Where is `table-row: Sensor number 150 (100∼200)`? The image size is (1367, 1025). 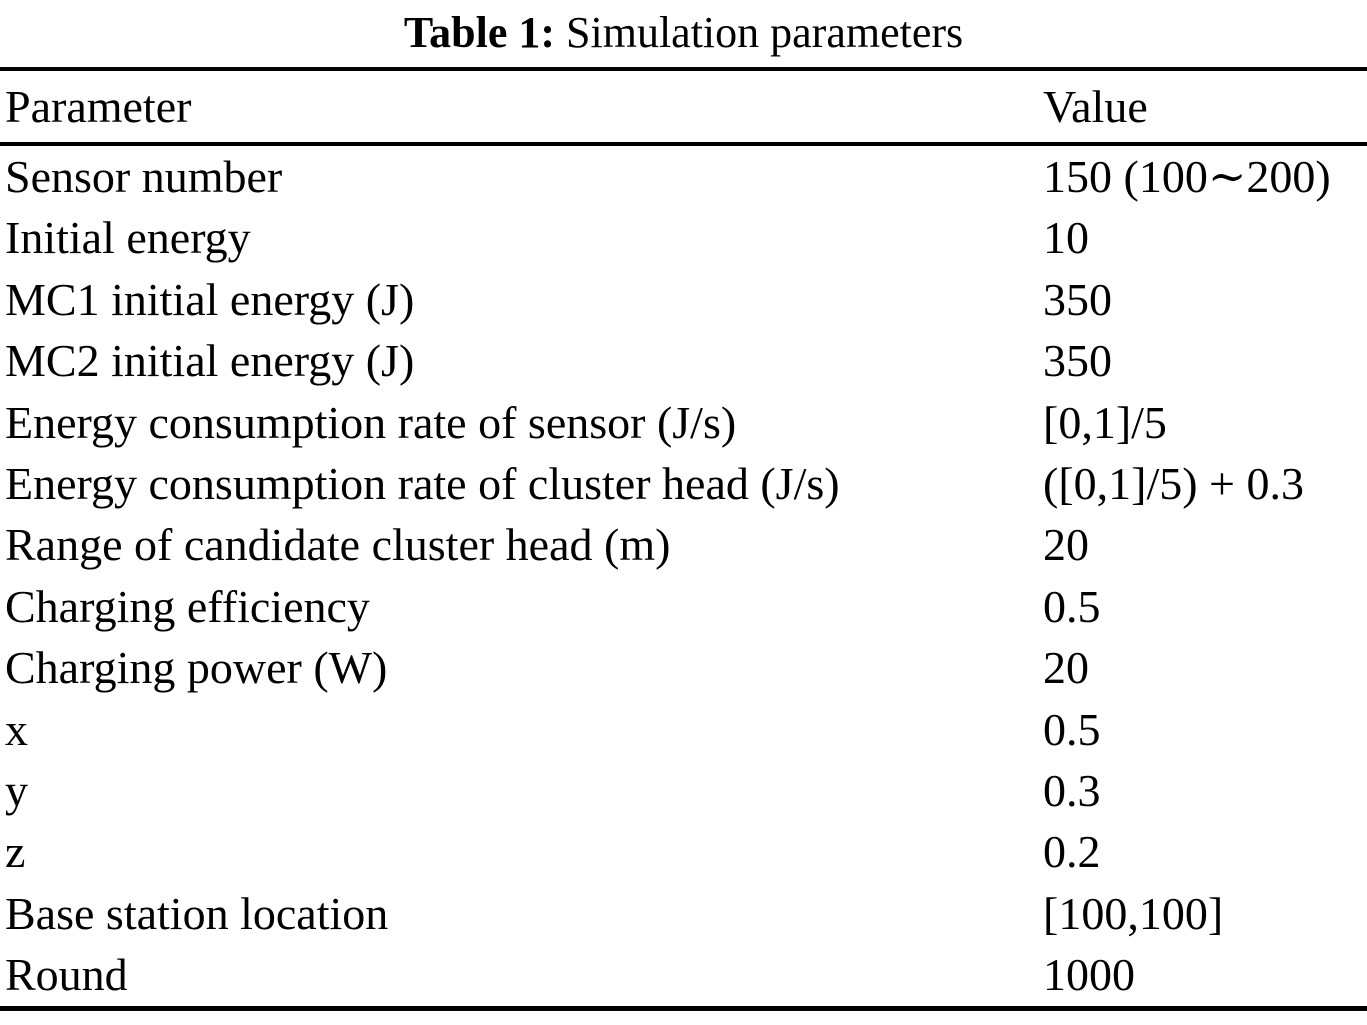 table-row: Sensor number 150 (100∼200) is located at coordinates (683, 175).